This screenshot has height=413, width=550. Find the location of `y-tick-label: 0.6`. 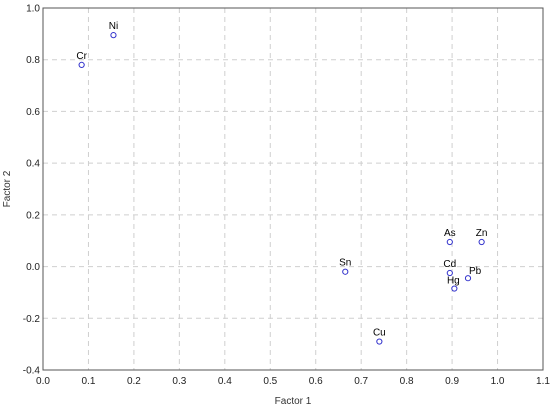

y-tick-label: 0.6 is located at coordinates (33, 112).